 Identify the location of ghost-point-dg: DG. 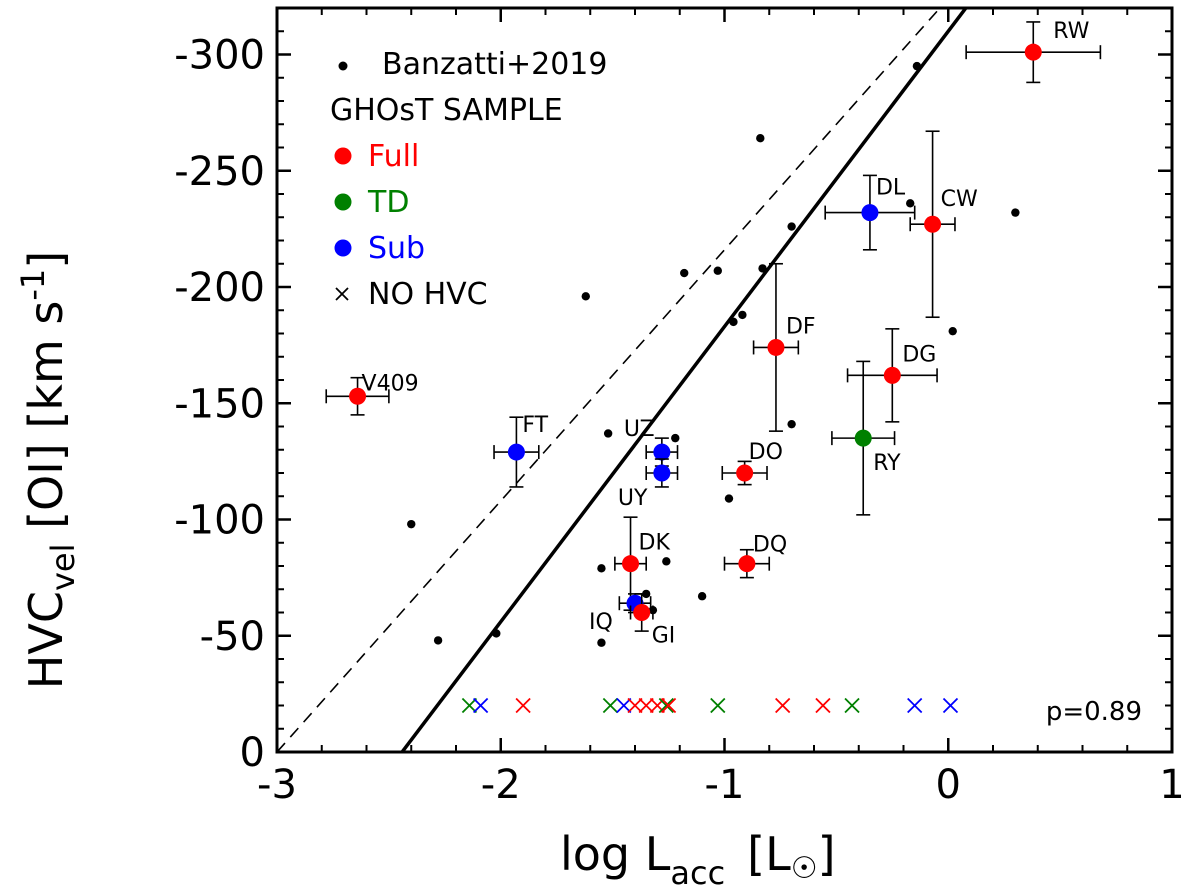
(892, 375).